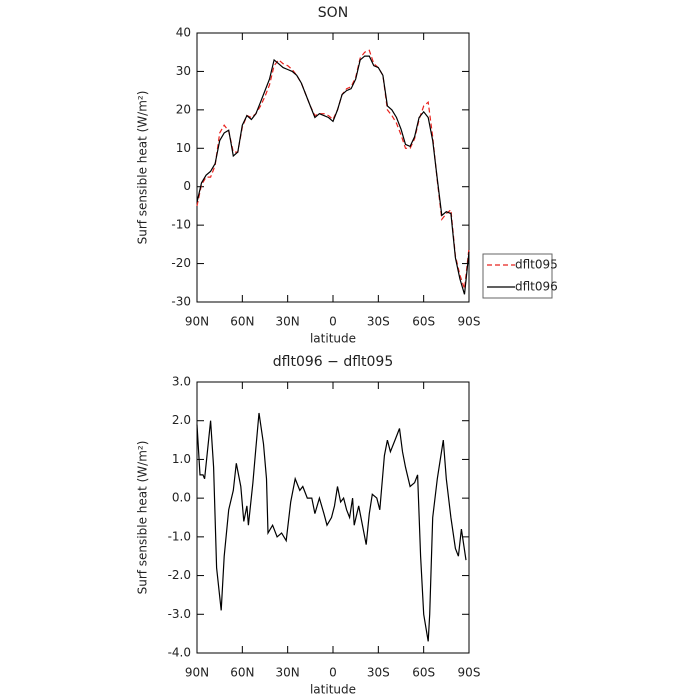 The width and height of the screenshot is (700, 700). I want to click on y-tick-label: 40, so click(183, 33).